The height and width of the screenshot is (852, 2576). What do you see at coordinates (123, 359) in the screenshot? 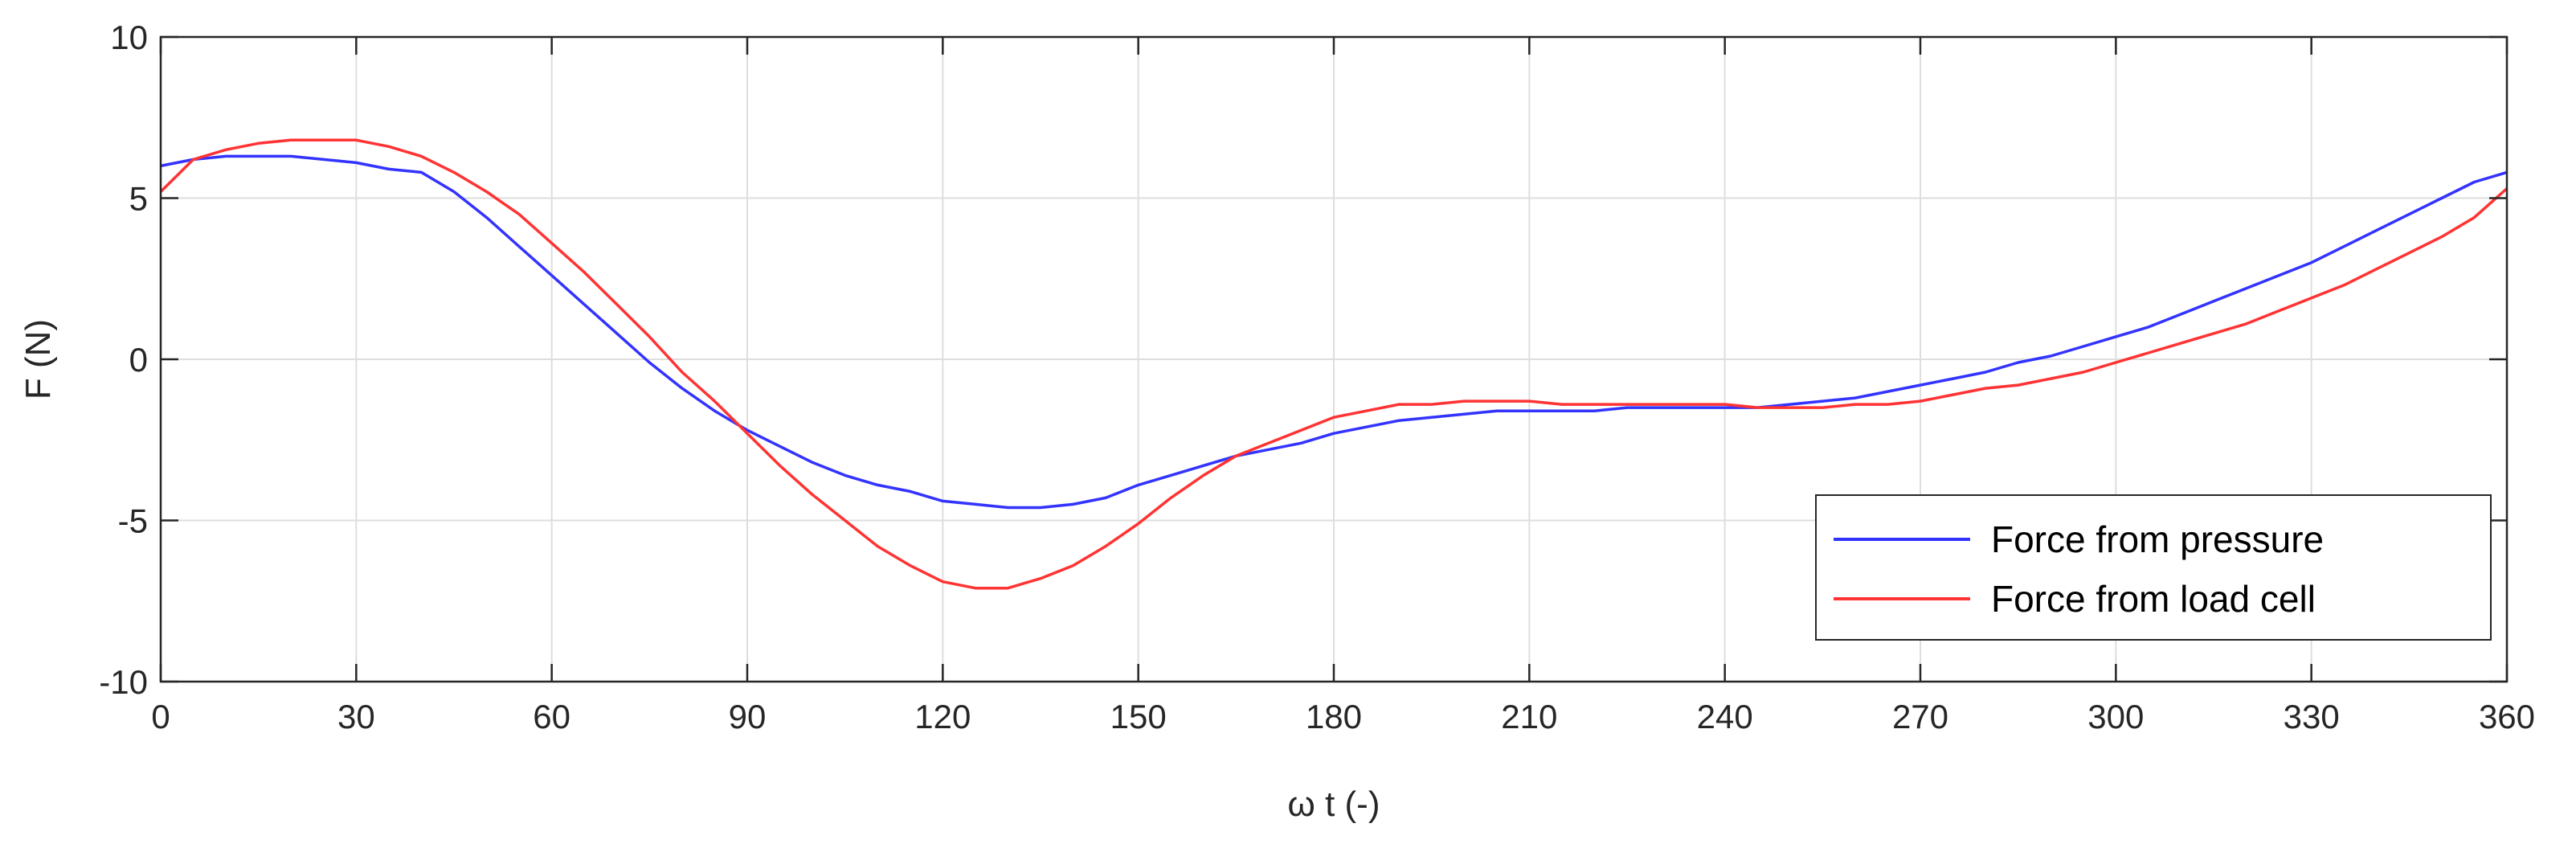
I see `y-tick-labels: -10 -5 0 5 10` at bounding box center [123, 359].